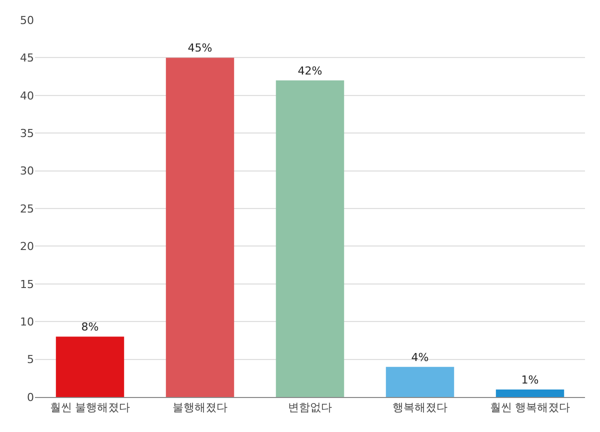  What do you see at coordinates (530, 379) in the screenshot?
I see `data-label: 1%` at bounding box center [530, 379].